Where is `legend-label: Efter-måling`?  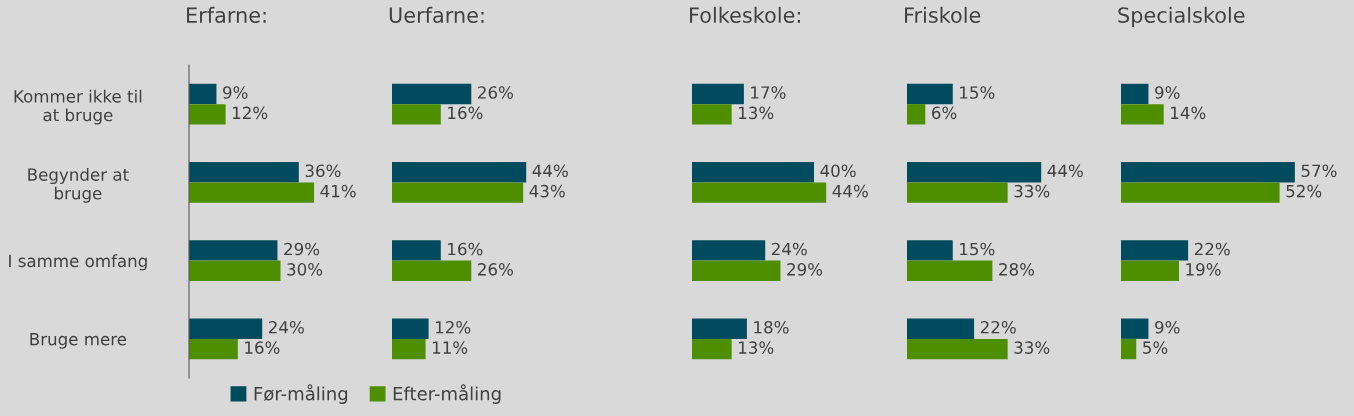
legend-label: Efter-måling is located at coordinates (447, 394).